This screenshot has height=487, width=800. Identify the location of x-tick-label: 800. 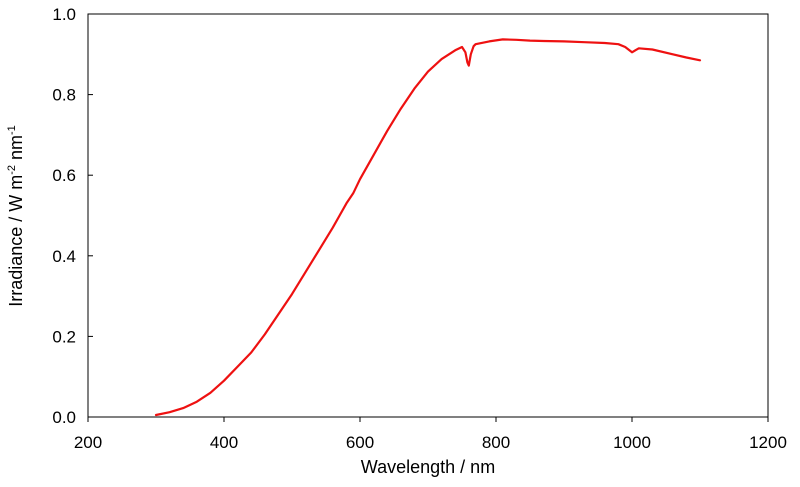
(496, 442).